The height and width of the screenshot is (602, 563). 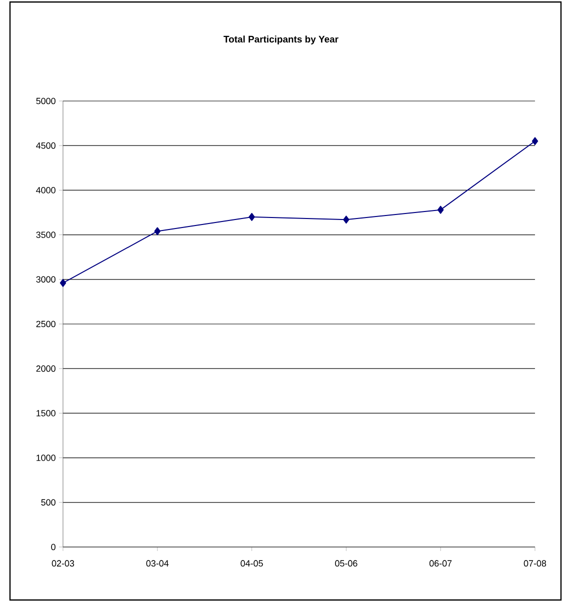 What do you see at coordinates (48, 502) in the screenshot?
I see `y-tick-label: 500` at bounding box center [48, 502].